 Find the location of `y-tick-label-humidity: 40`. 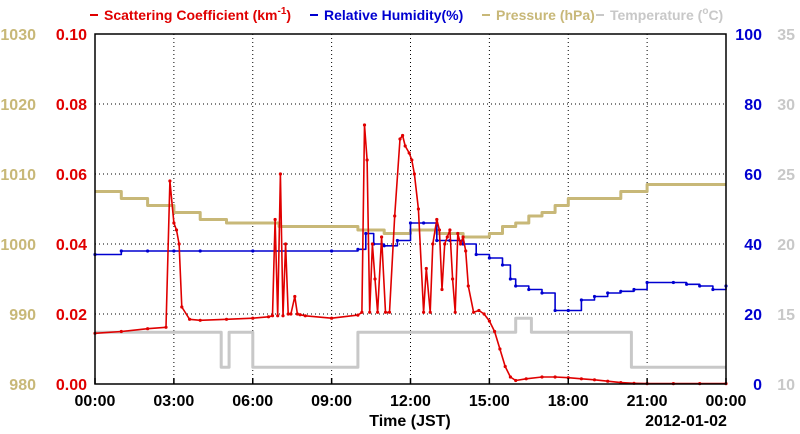

y-tick-label-humidity: 40 is located at coordinates (753, 245).